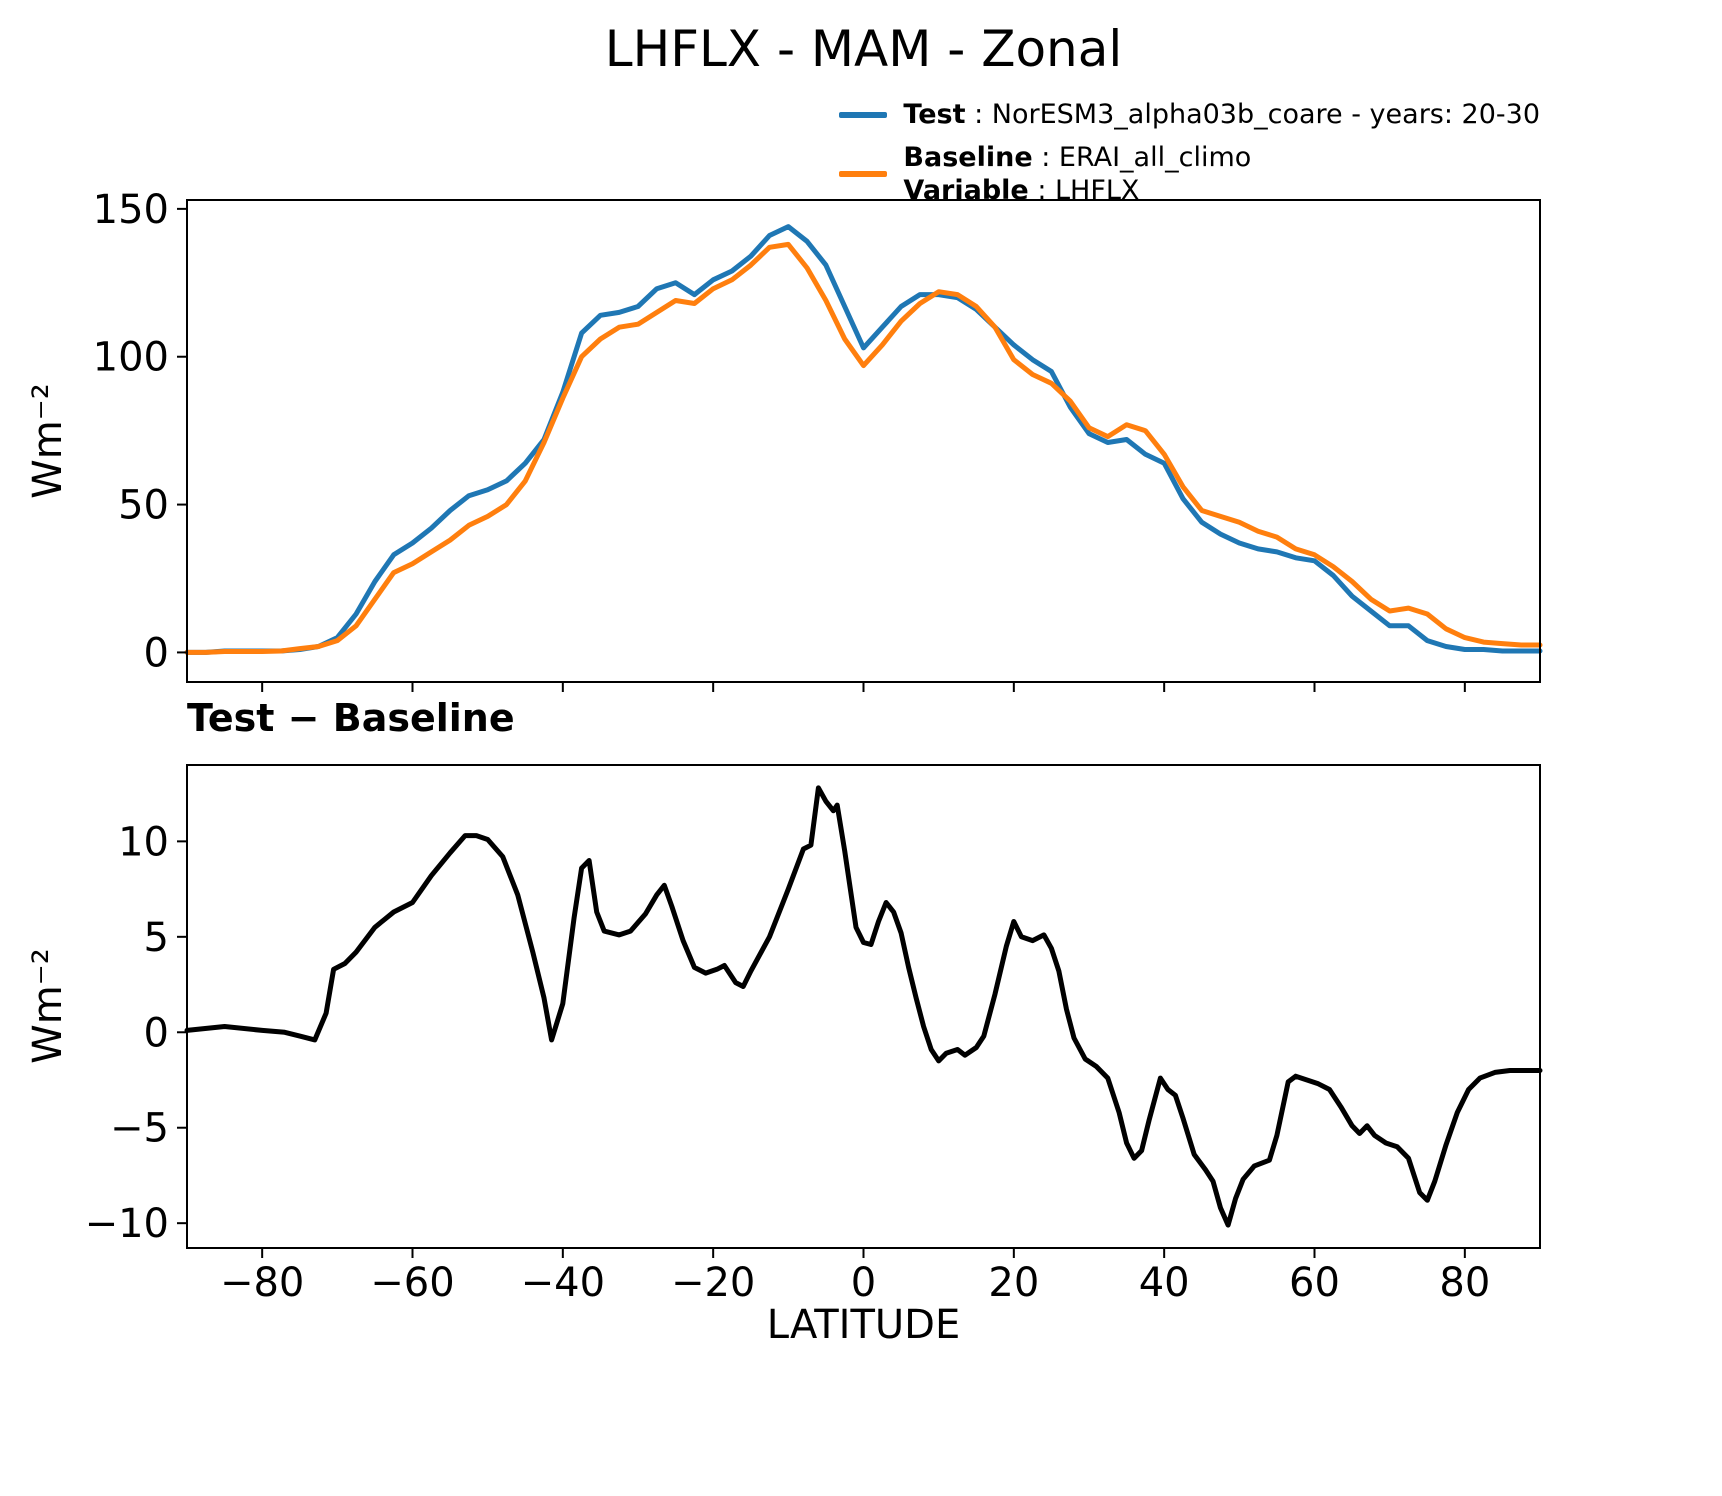 The image size is (1722, 1496). I want to click on x-tick-label: −60, so click(412, 1283).